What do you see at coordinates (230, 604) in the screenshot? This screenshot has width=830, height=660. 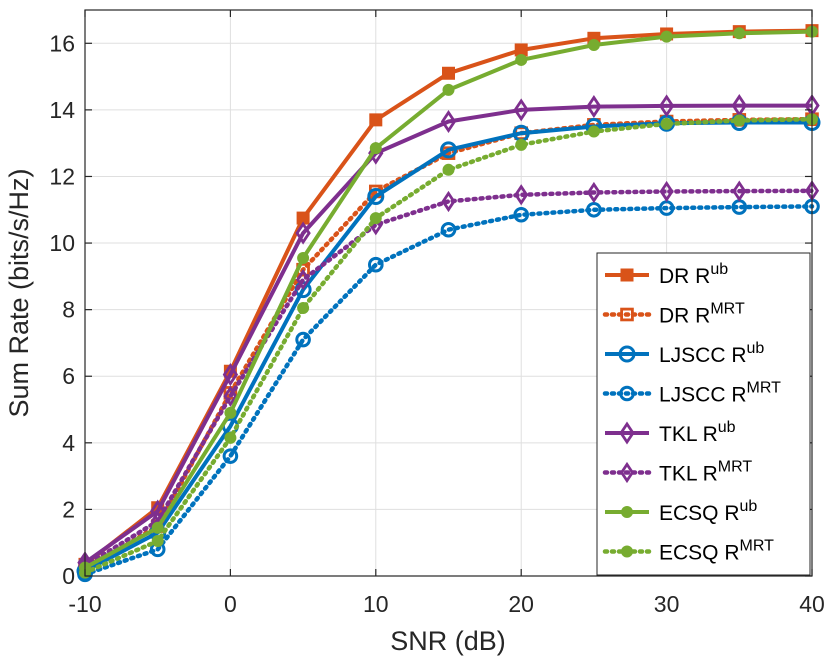 I see `x-tick-label: 0` at bounding box center [230, 604].